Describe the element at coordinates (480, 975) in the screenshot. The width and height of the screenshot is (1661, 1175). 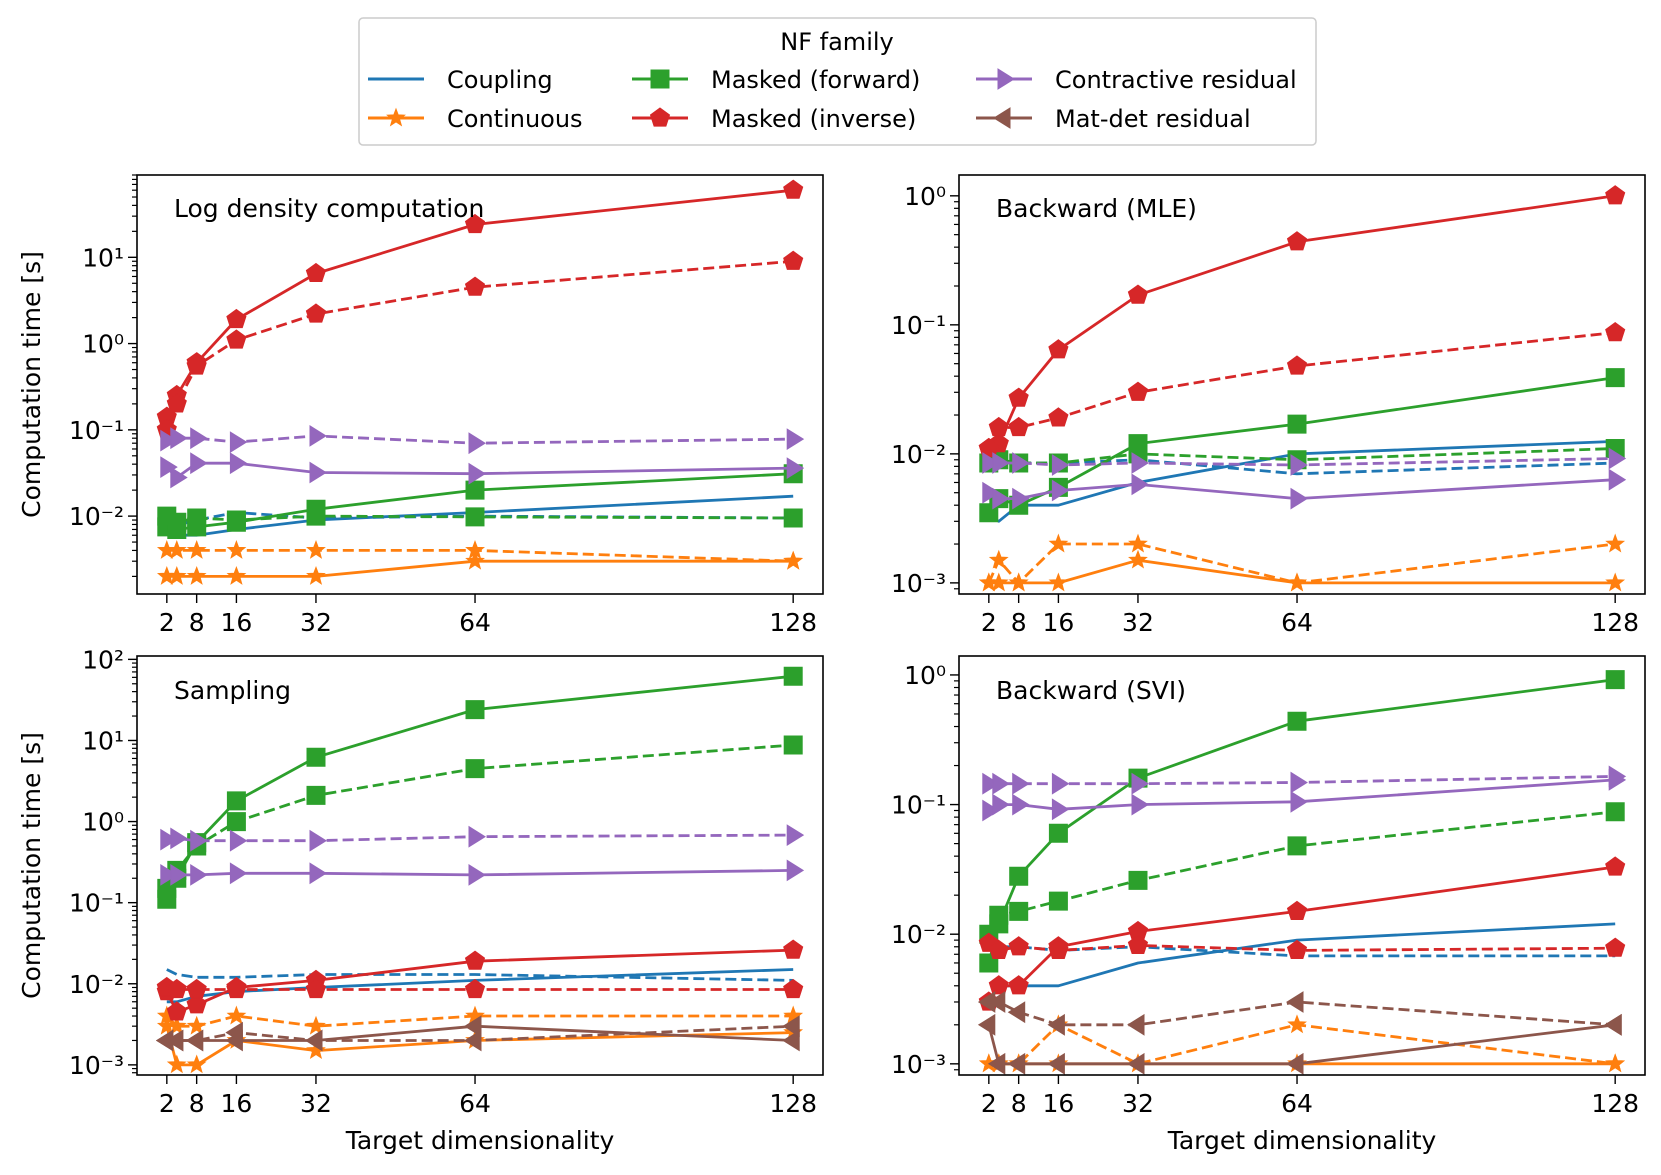
I see `series-line-coupling-dashed` at that location.